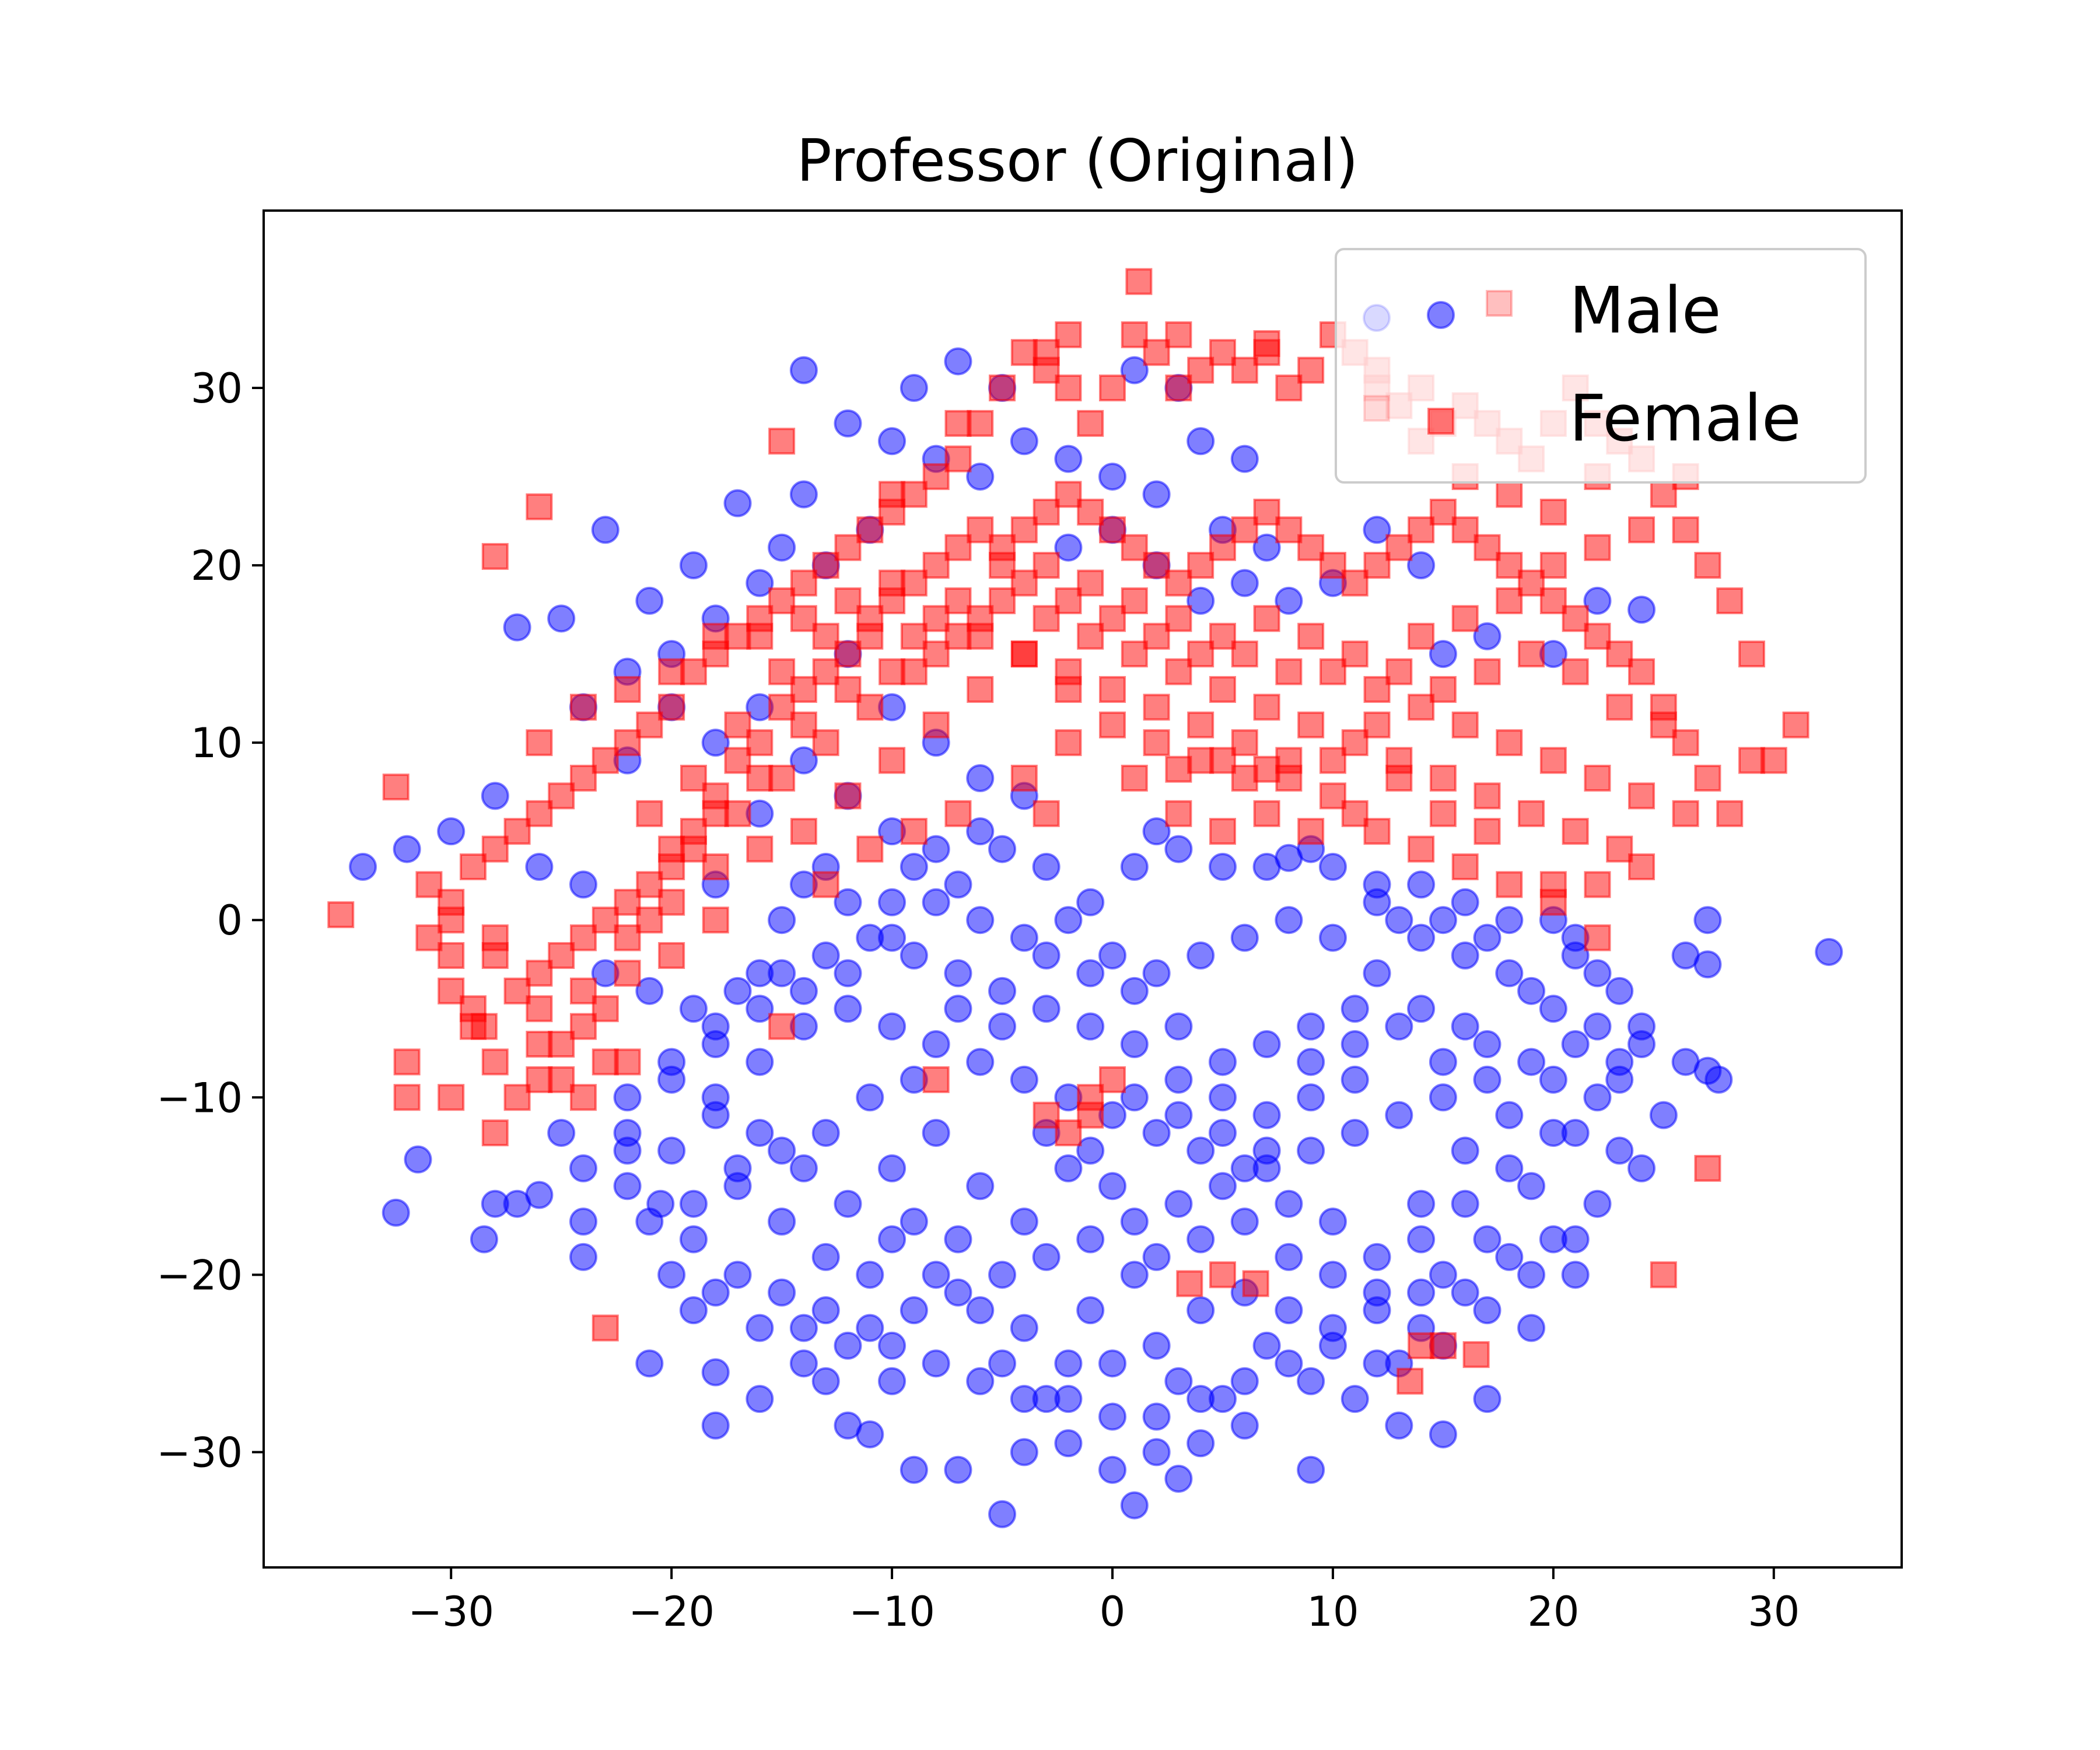 This screenshot has width=2100, height=1750. What do you see at coordinates (892, 1612) in the screenshot?
I see `x-tick-label: −10` at bounding box center [892, 1612].